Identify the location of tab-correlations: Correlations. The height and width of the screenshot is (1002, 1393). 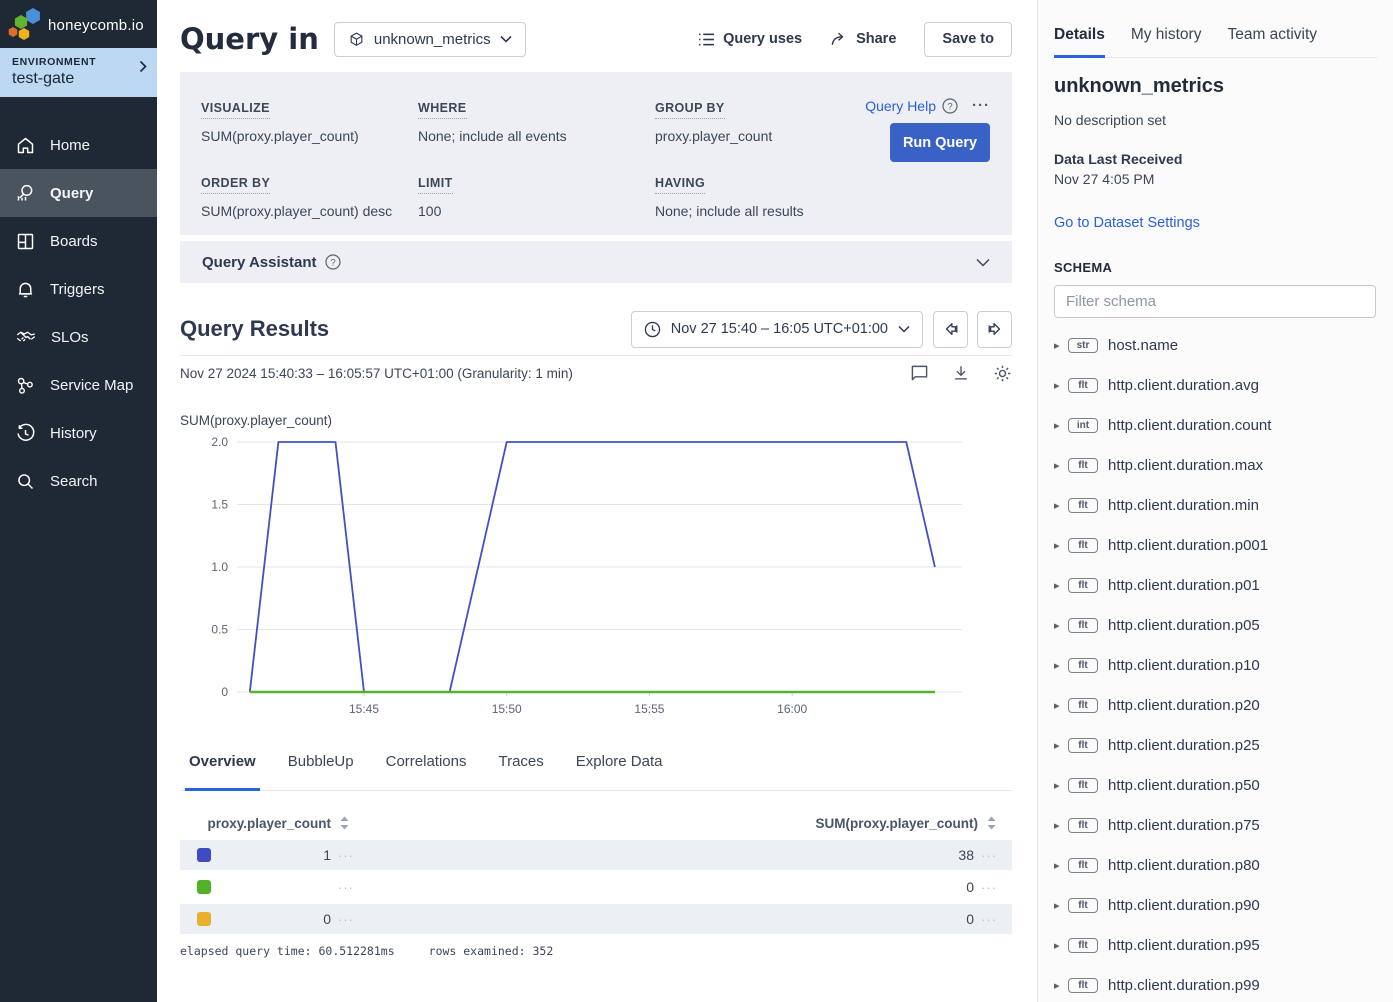
(426, 761).